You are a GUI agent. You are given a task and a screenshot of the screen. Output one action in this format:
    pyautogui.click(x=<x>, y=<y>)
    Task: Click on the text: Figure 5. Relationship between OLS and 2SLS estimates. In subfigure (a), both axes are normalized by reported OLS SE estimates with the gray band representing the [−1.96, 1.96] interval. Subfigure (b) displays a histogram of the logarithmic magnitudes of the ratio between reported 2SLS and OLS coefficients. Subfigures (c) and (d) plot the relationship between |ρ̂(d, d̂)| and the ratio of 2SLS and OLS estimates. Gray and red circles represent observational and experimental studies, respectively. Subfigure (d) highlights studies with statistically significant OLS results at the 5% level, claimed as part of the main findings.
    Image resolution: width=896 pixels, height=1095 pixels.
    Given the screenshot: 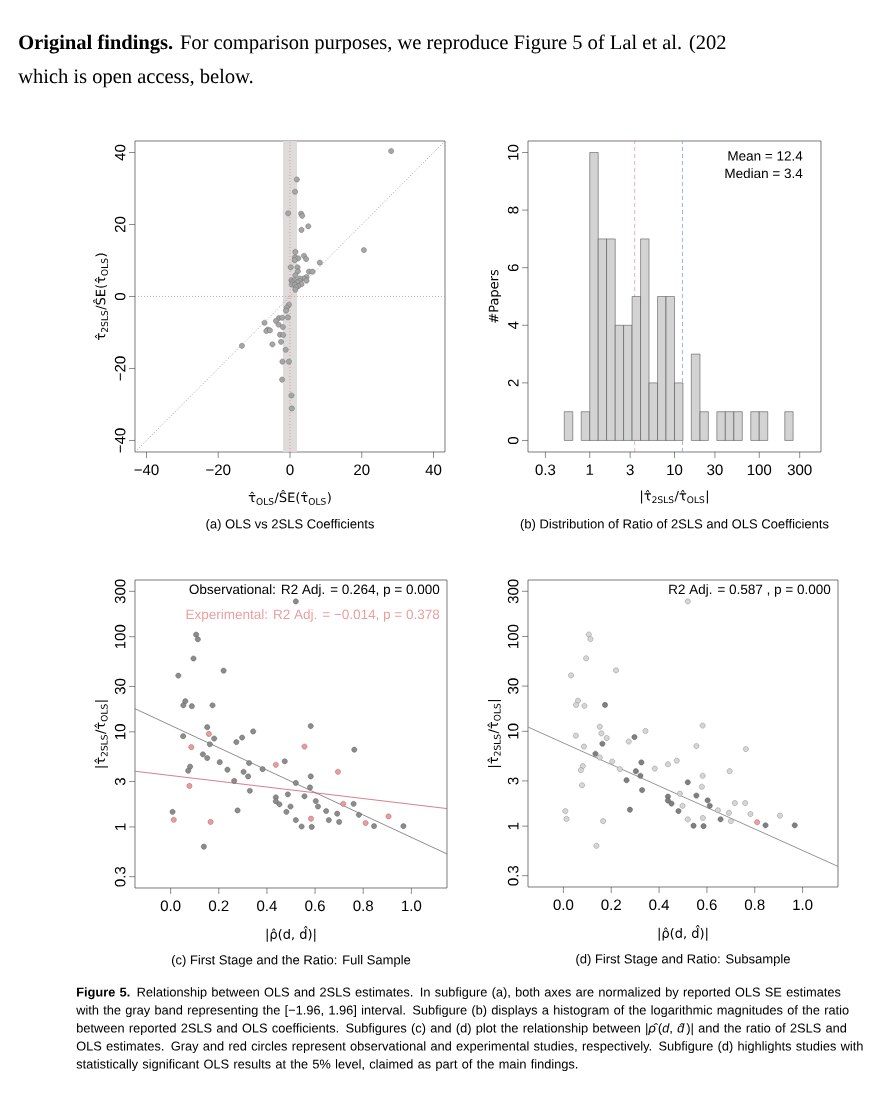 What is the action you would take?
    pyautogui.click(x=469, y=1029)
    